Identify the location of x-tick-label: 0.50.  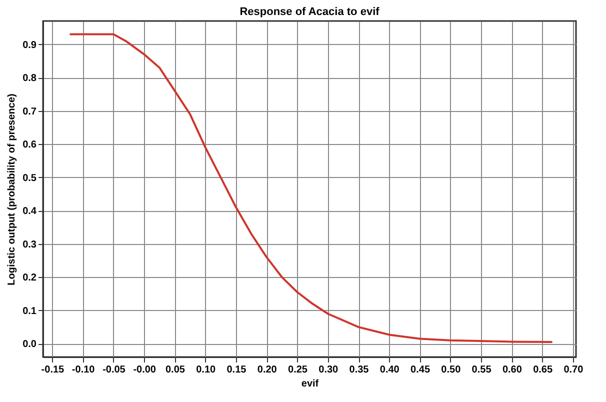
(451, 370).